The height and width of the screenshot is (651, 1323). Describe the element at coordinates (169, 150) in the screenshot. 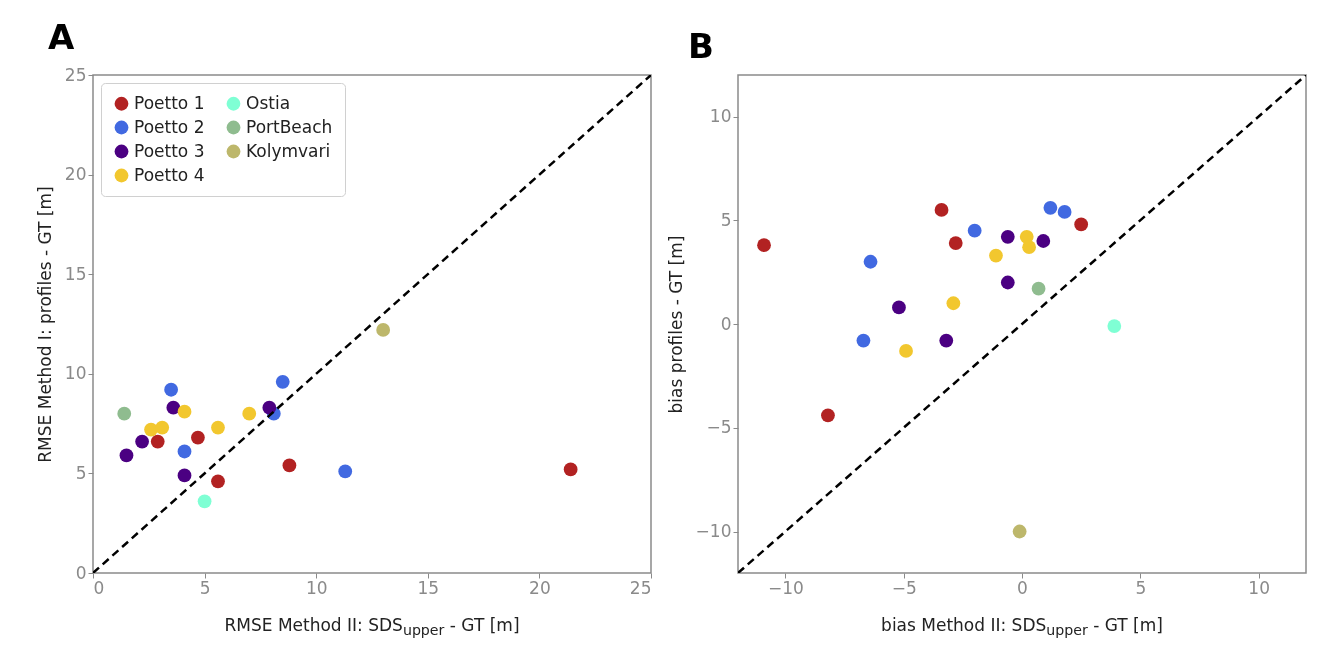

I see `legend-label: Poetto 3` at that location.